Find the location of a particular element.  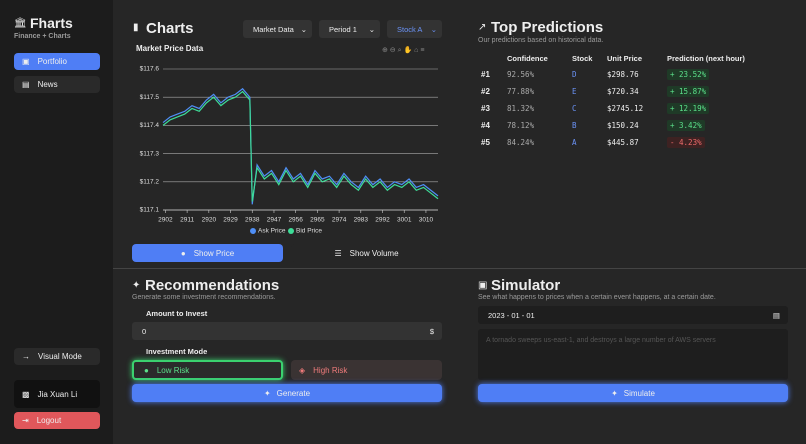

button-label: Generate is located at coordinates (293, 393).